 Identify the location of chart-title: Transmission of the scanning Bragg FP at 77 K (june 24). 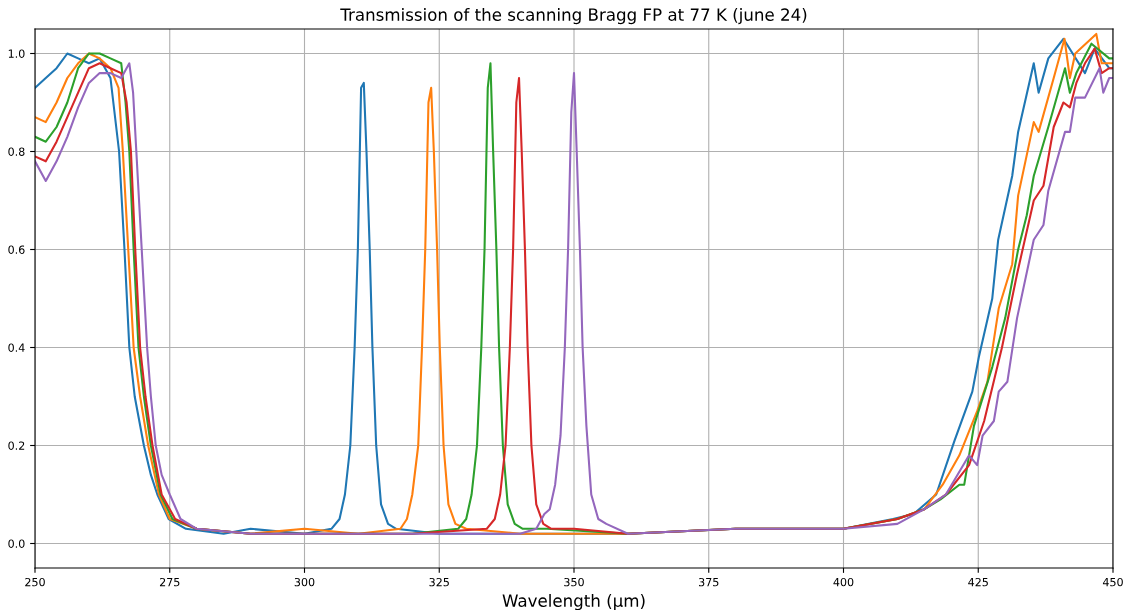
(573, 16).